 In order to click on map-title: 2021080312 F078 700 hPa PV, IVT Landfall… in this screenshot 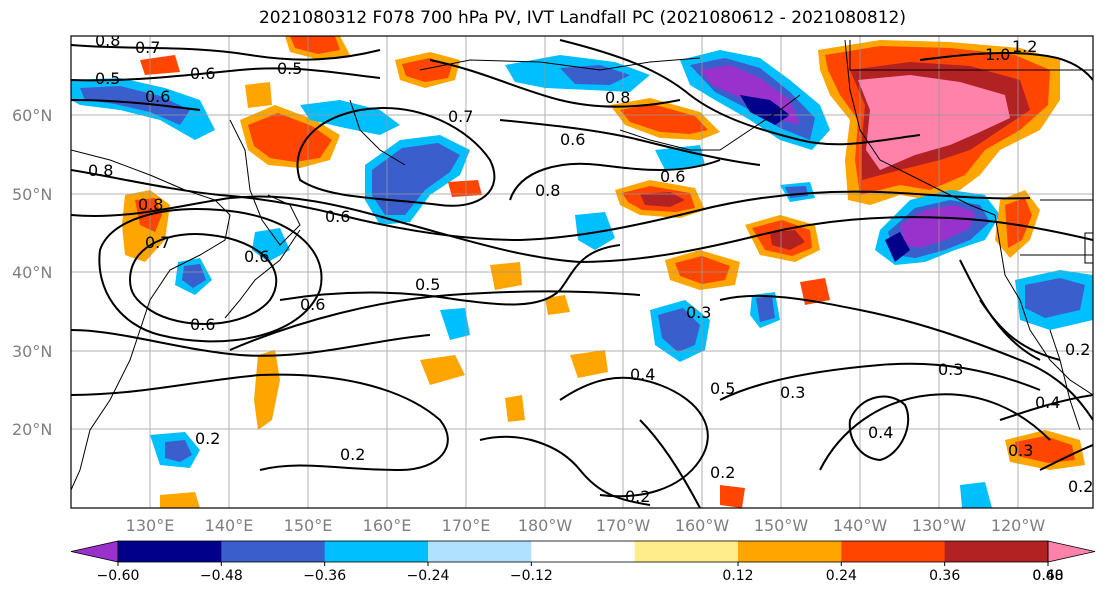, I will do `click(582, 18)`.